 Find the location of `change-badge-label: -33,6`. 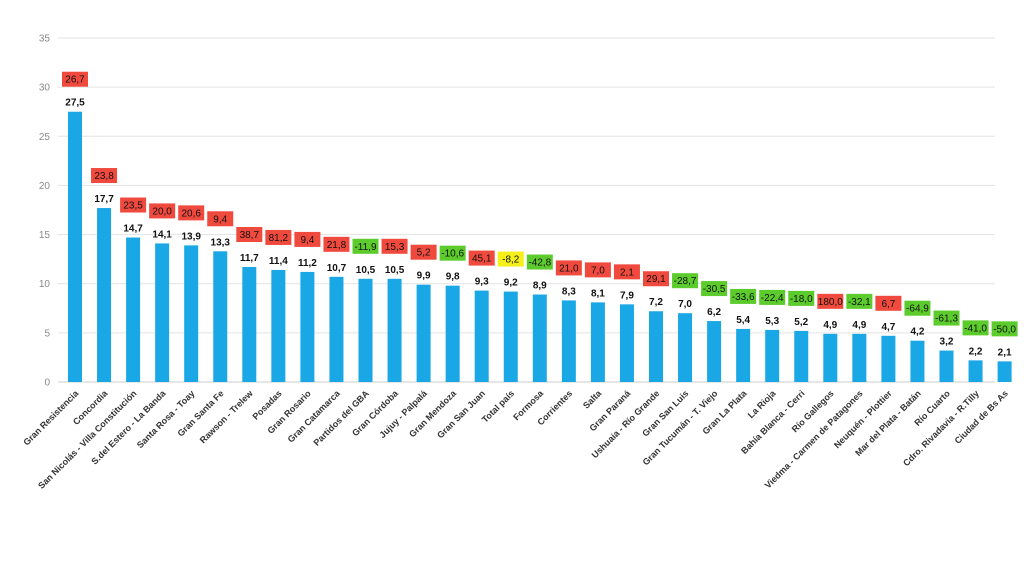

change-badge-label: -33,6 is located at coordinates (743, 297).